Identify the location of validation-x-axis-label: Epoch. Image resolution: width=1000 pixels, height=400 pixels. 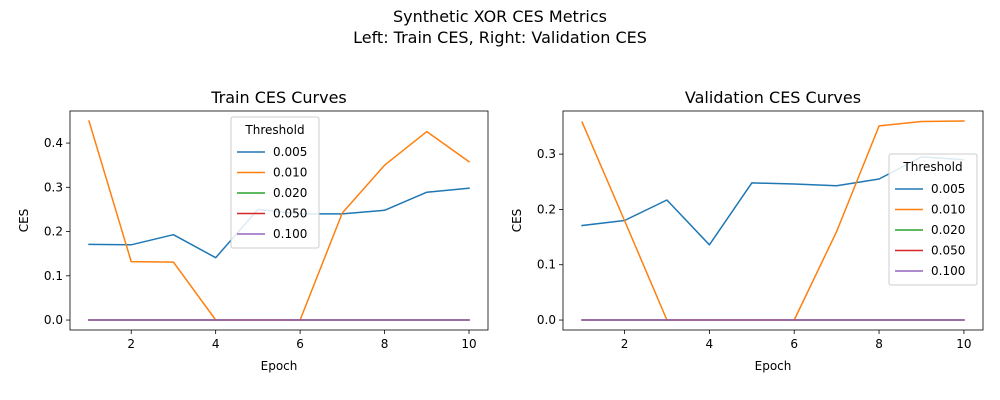
(773, 366).